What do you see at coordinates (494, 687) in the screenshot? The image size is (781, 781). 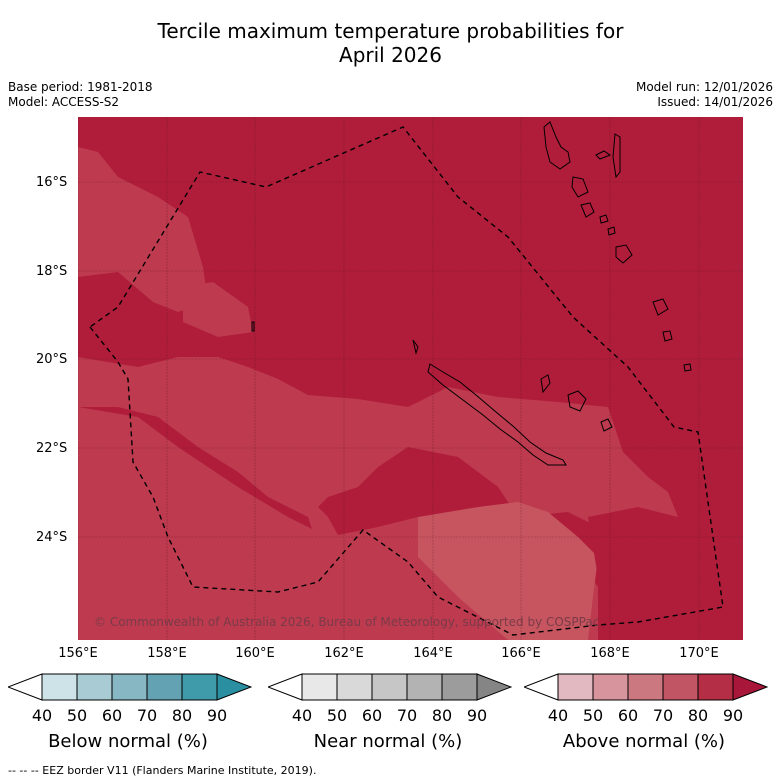 I see `cb-near-upper-arrow` at bounding box center [494, 687].